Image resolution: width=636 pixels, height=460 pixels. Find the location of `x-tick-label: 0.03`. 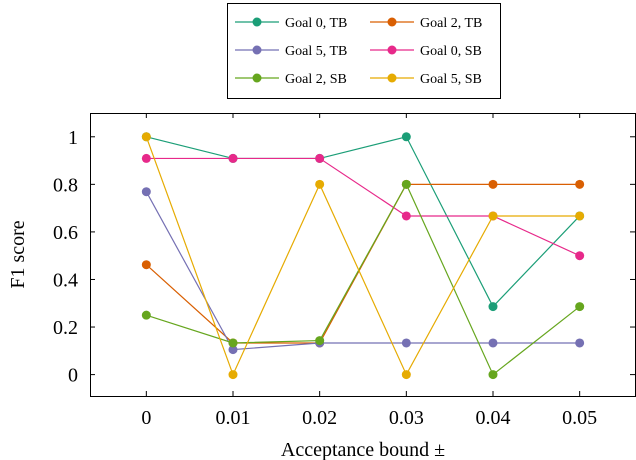

x-tick-label: 0.03 is located at coordinates (406, 418).